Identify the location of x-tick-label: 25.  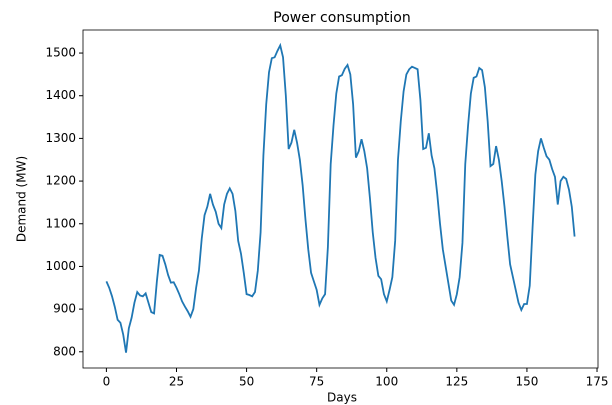
(176, 382).